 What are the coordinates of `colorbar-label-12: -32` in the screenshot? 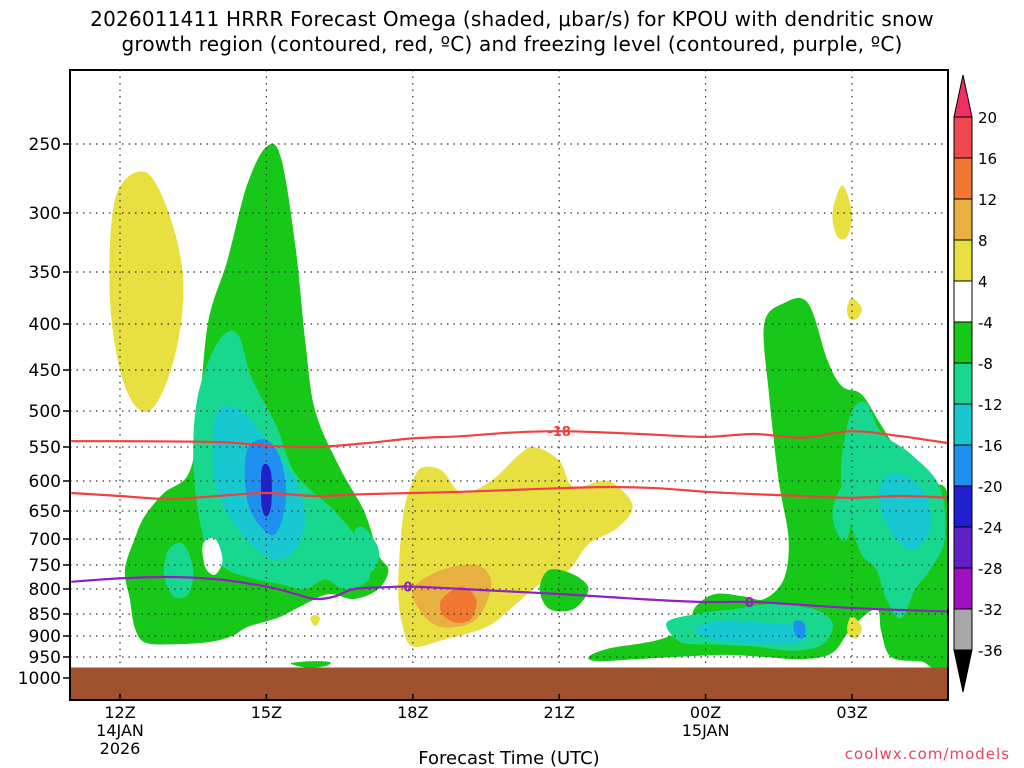 It's located at (990, 610).